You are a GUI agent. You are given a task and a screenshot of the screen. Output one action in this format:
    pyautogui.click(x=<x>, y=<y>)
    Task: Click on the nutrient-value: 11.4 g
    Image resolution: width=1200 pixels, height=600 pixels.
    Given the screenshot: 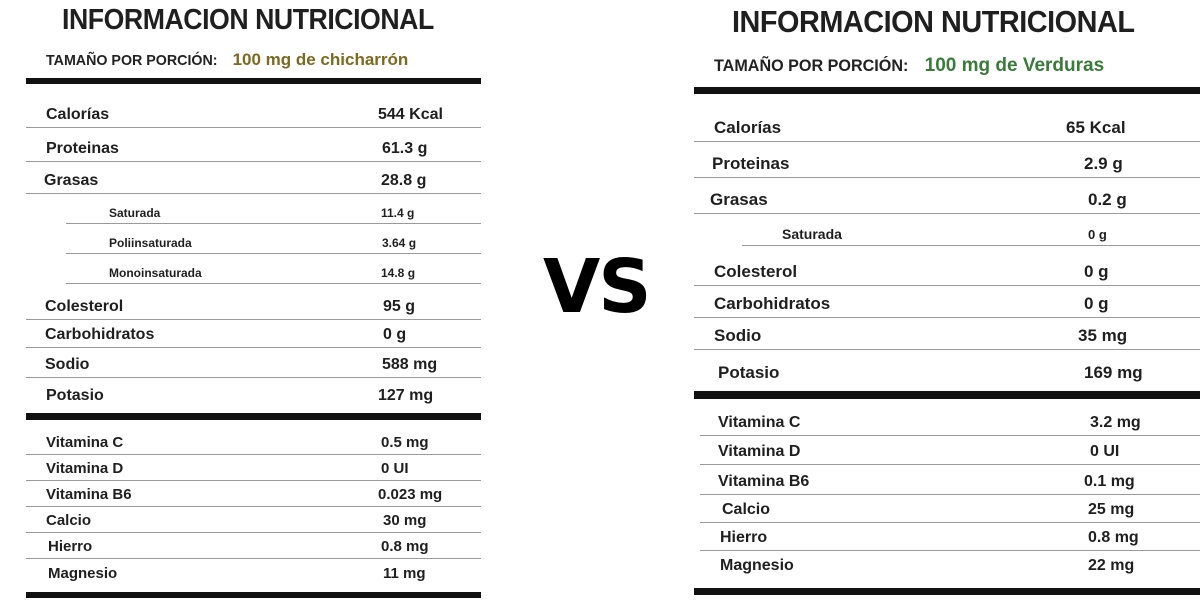 What is the action you would take?
    pyautogui.click(x=398, y=213)
    